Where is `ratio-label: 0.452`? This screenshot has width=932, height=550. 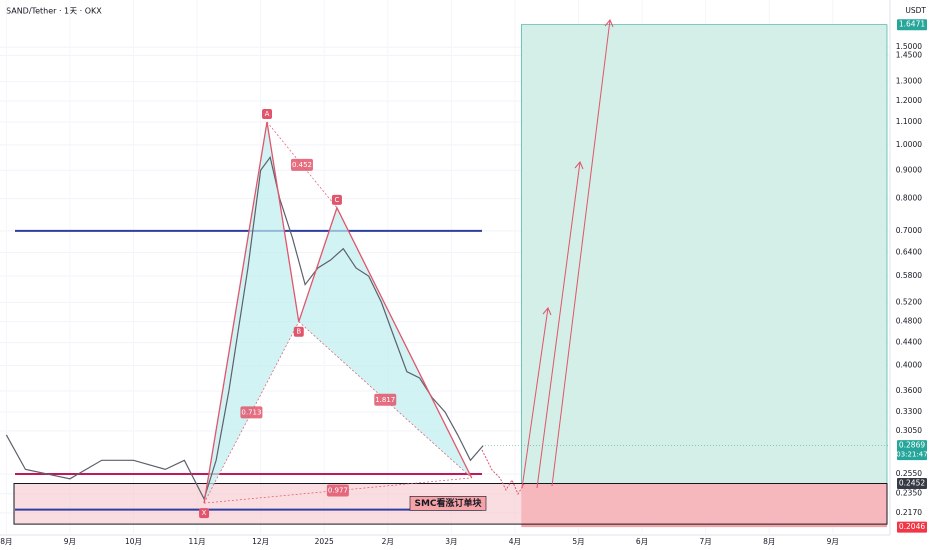
ratio-label: 0.452 is located at coordinates (302, 165).